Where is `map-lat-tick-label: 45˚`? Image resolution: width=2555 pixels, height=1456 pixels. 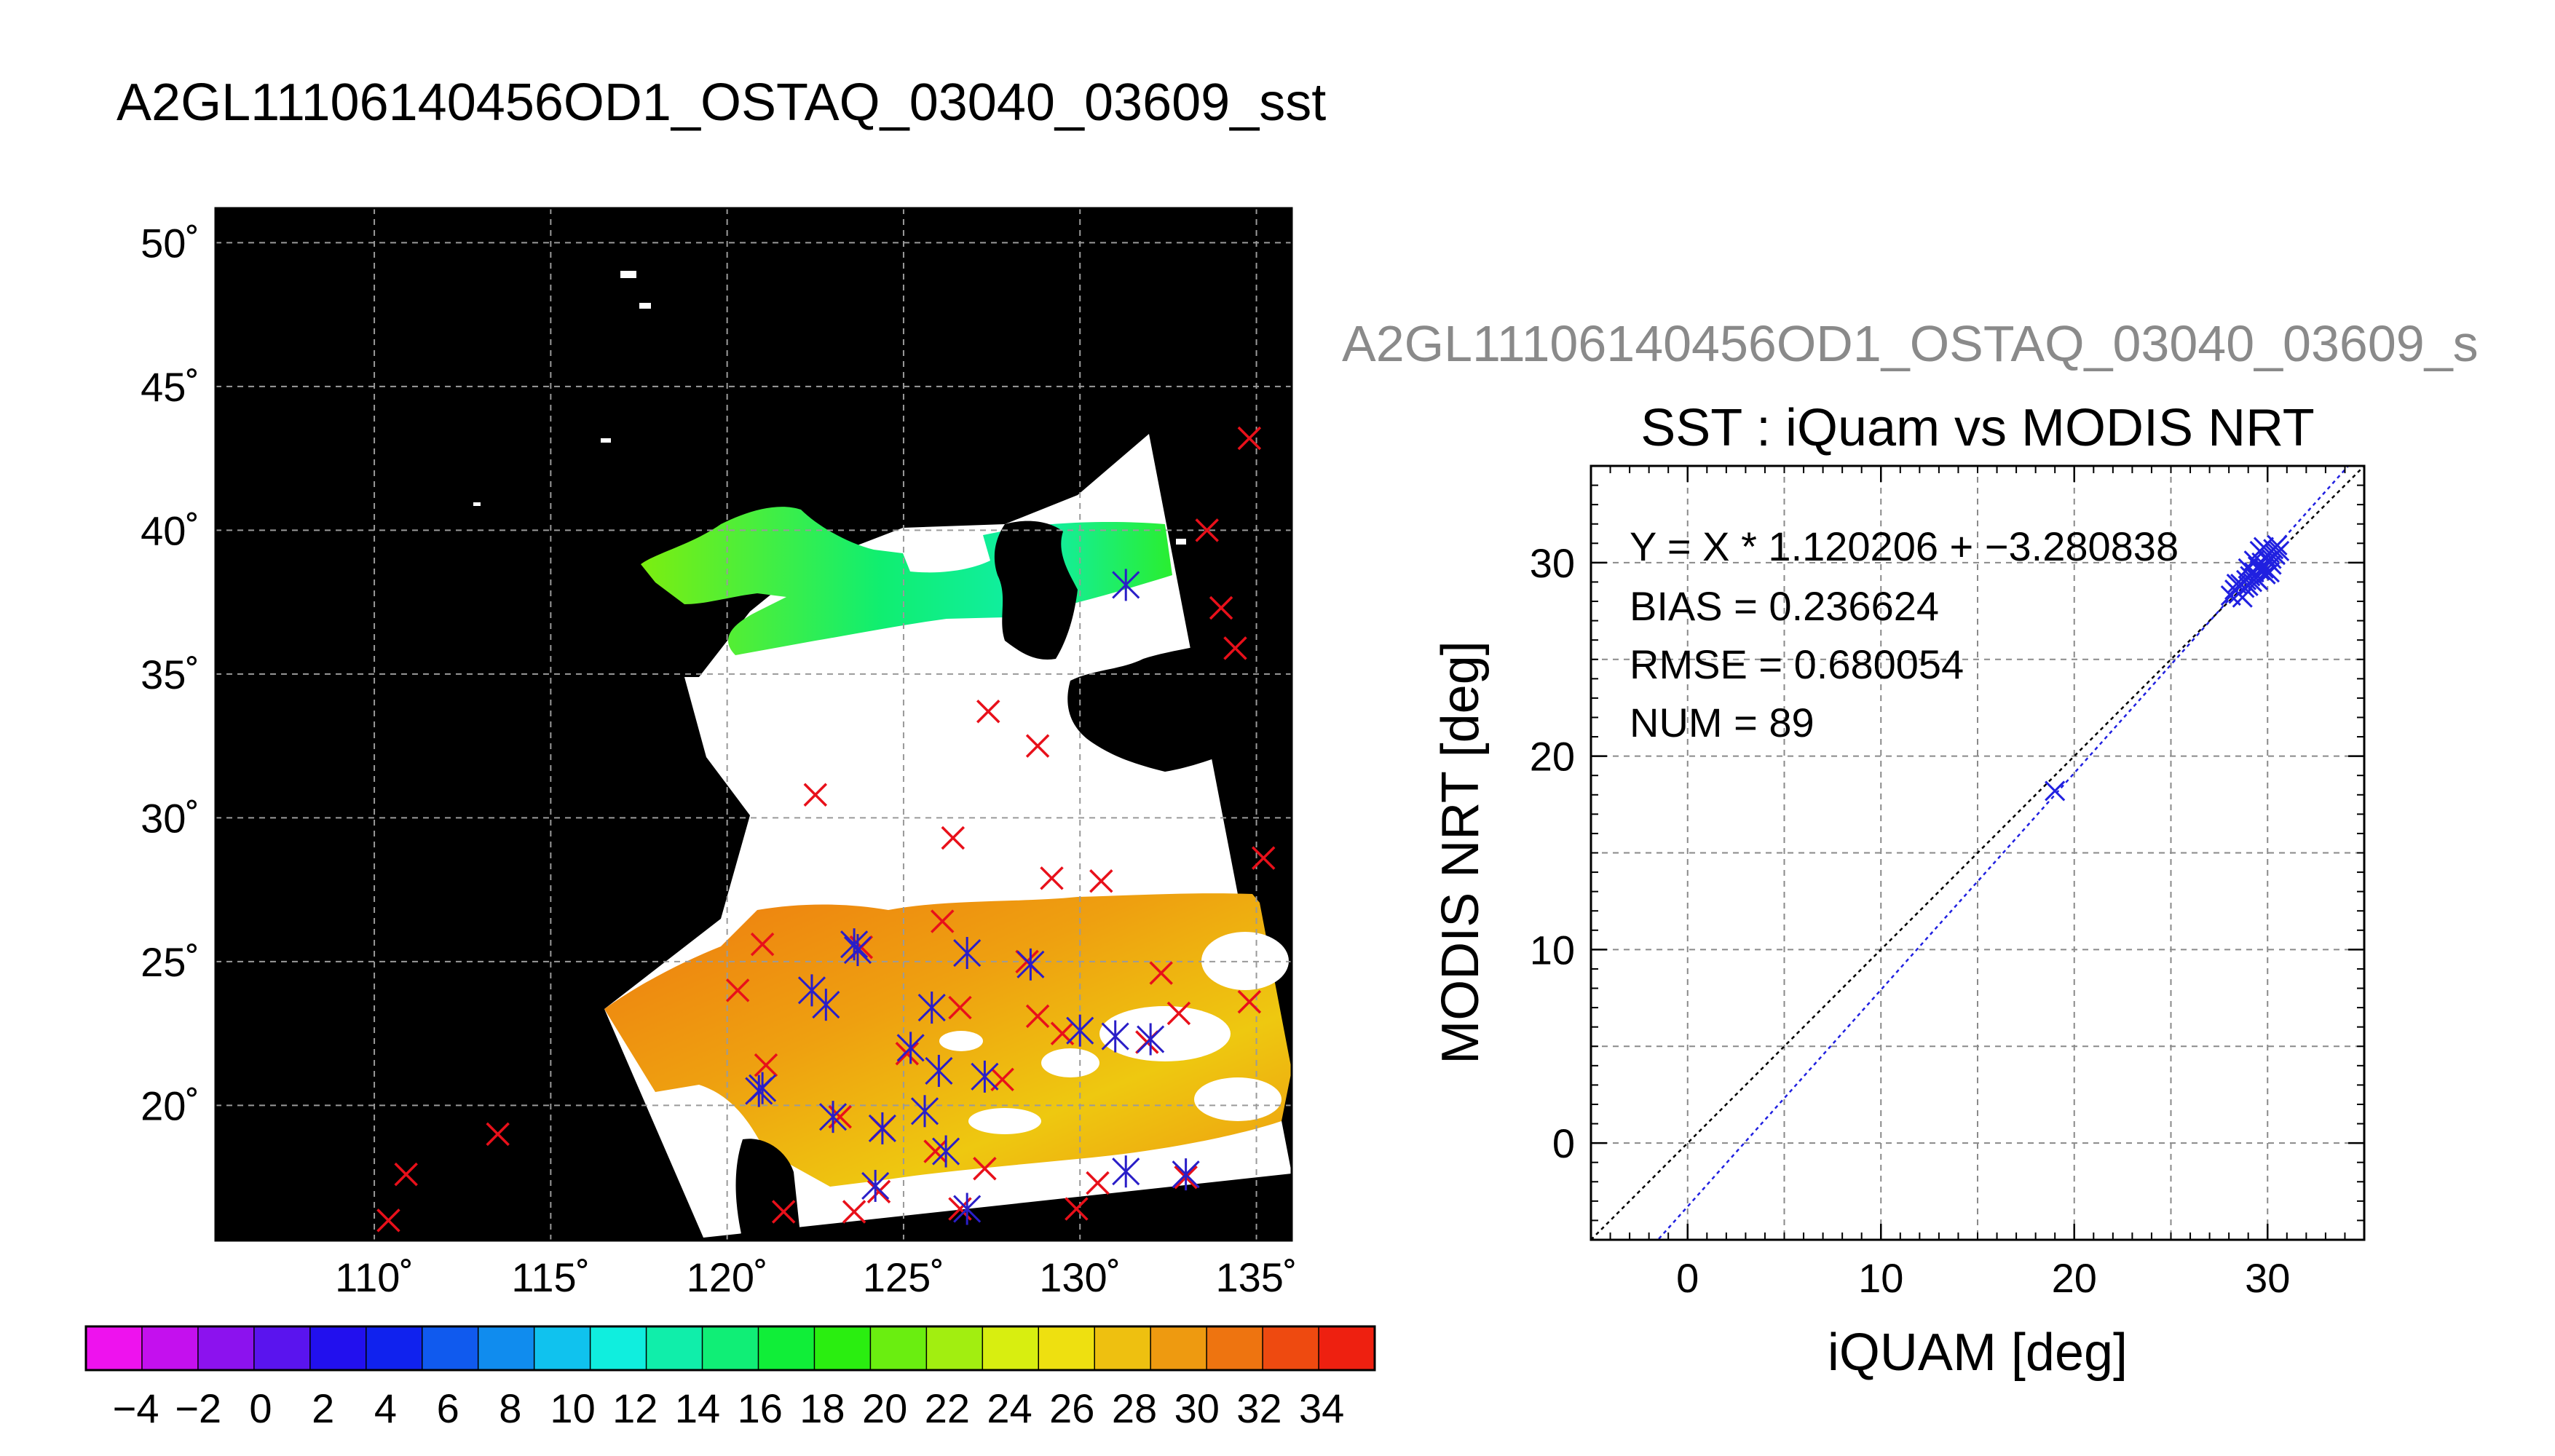 map-lat-tick-label: 45˚ is located at coordinates (170, 387).